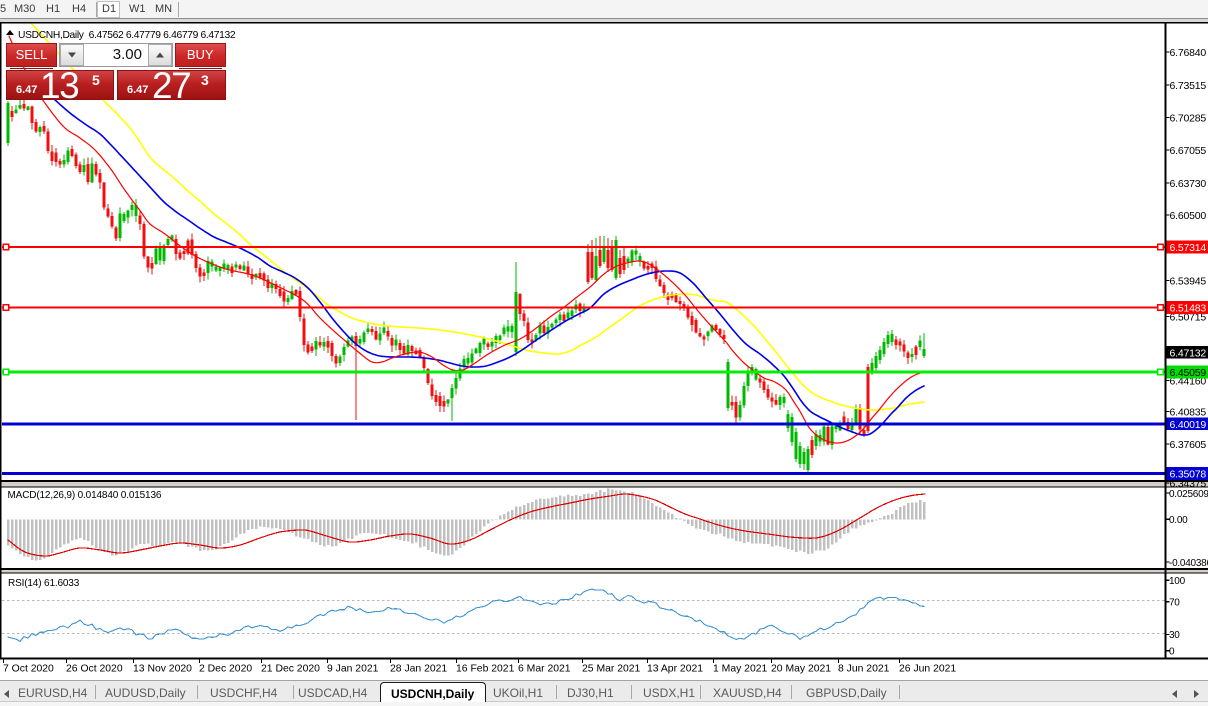  I want to click on svg-text: -0.040386, so click(1188, 563).